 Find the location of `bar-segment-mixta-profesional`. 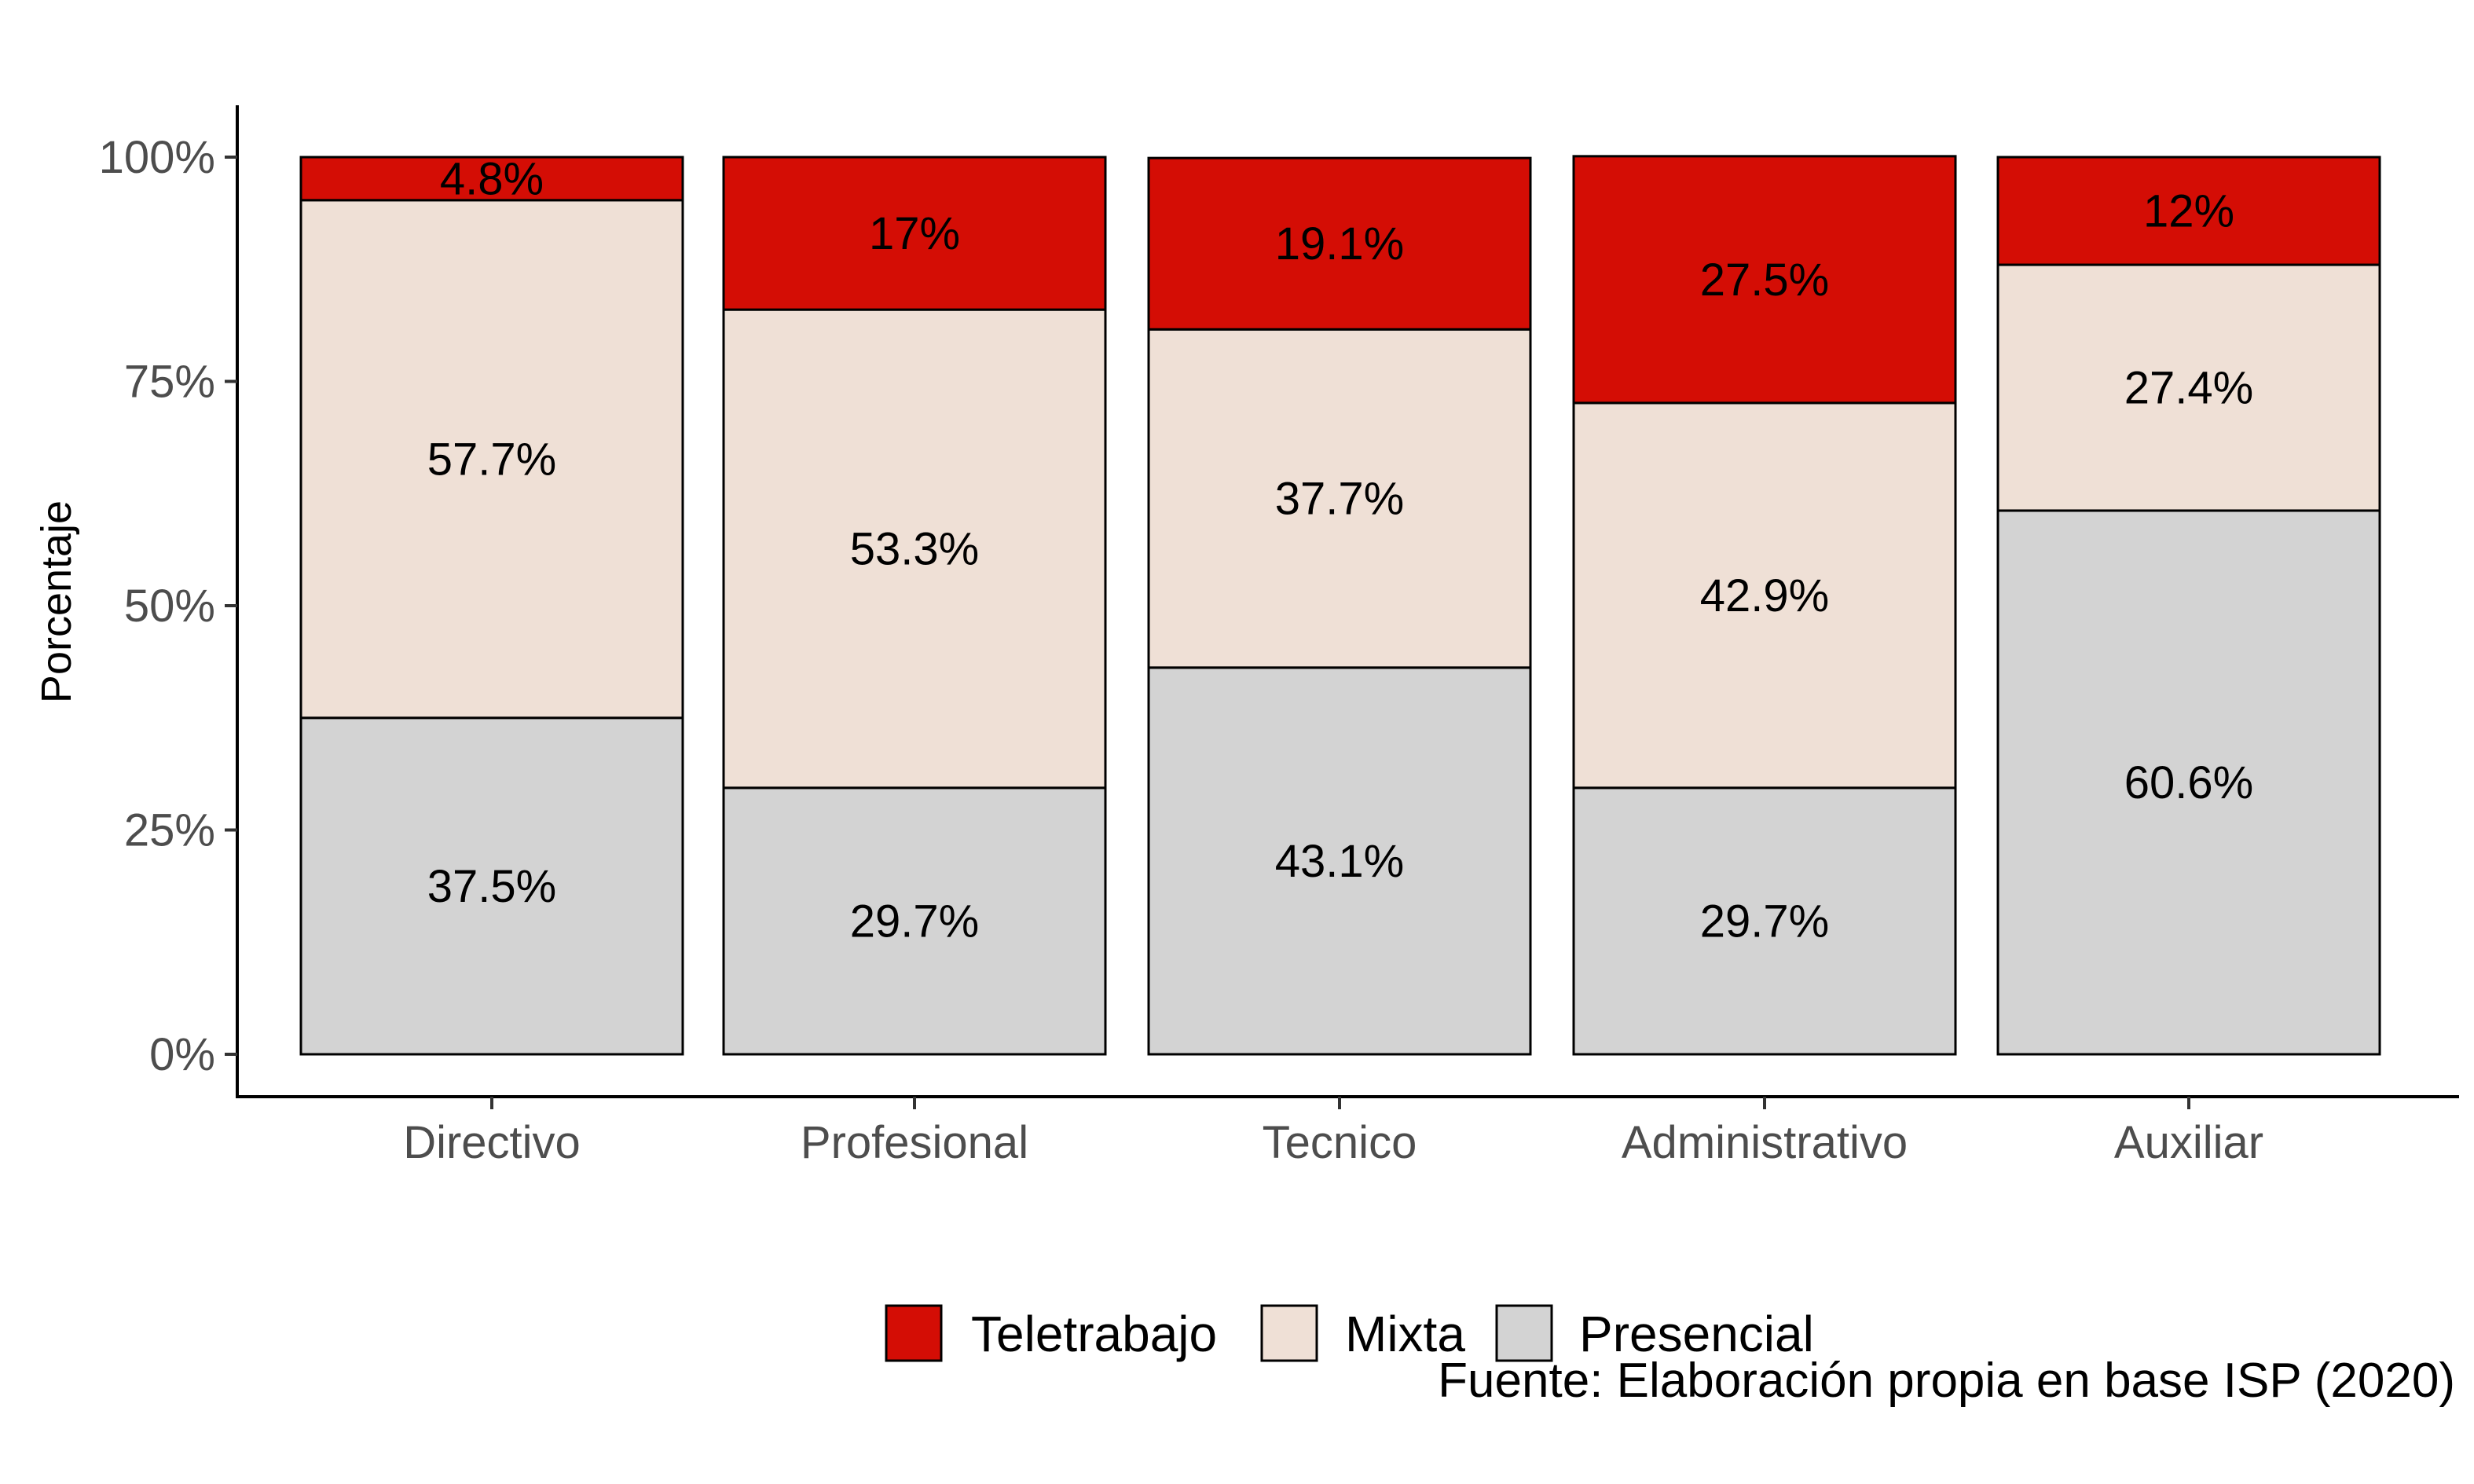

bar-segment-mixta-profesional is located at coordinates (914, 549).